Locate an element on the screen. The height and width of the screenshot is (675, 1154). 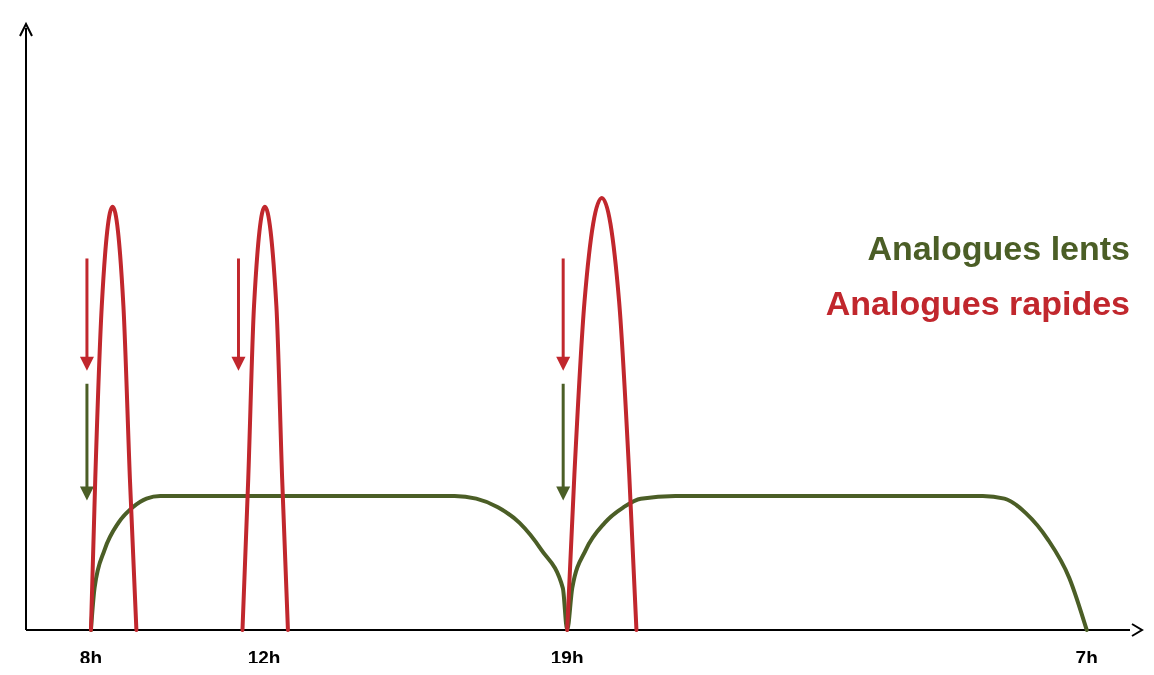
text: Analogues rapides is located at coordinates (977, 303).